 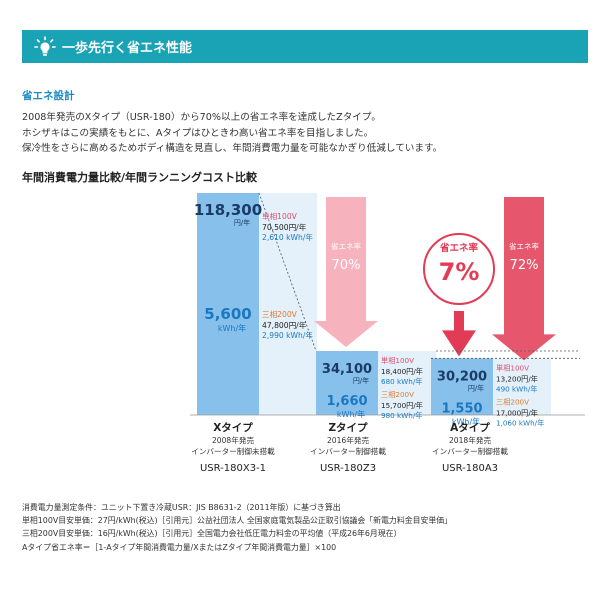 What do you see at coordinates (346, 401) in the screenshot?
I see `bar-kwh-value: 1,660` at bounding box center [346, 401].